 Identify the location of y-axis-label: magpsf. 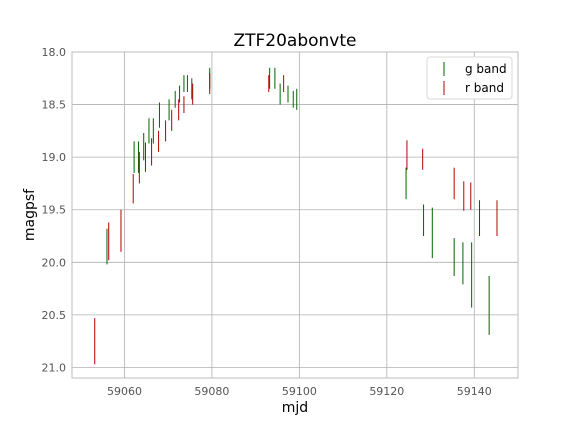
(30, 214).